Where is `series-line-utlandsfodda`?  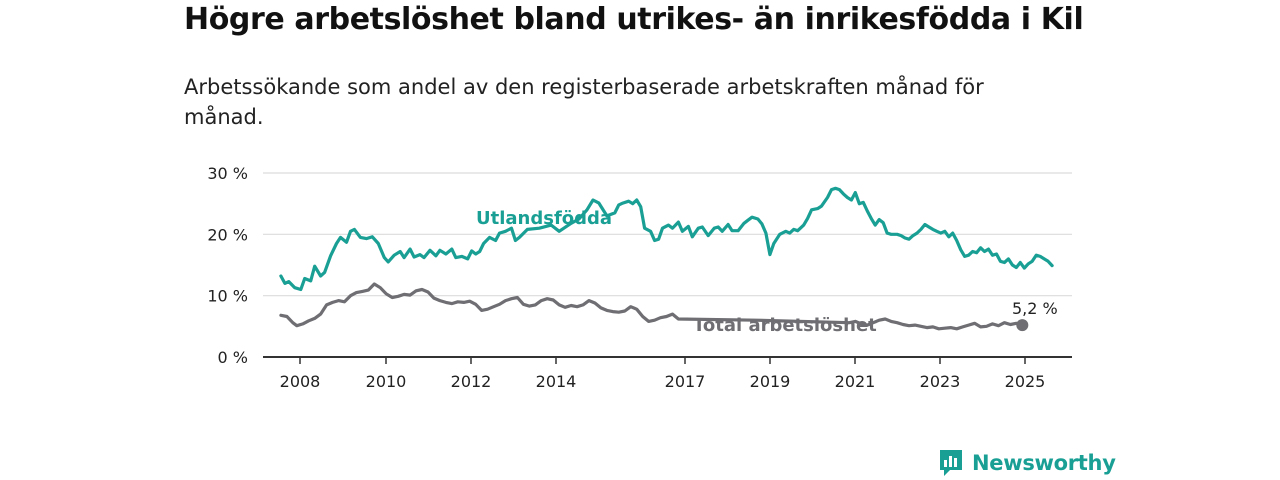 series-line-utlandsfodda is located at coordinates (666, 239).